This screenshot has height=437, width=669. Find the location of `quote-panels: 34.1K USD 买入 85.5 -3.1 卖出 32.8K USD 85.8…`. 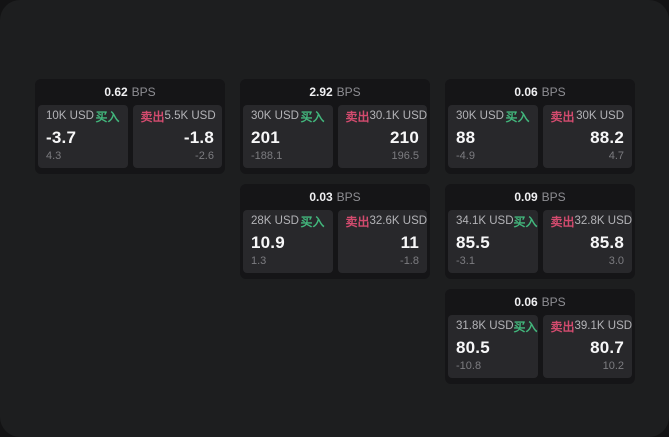

quote-panels: 34.1K USD 买入 85.5 -3.1 卖出 32.8K USD 85.8… is located at coordinates (540, 241).